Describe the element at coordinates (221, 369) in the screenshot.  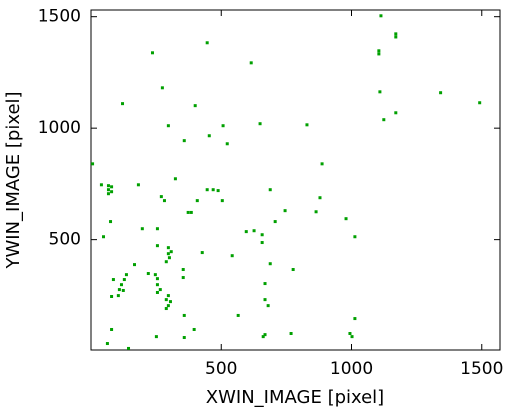
I see `x-tick-label: 500` at that location.